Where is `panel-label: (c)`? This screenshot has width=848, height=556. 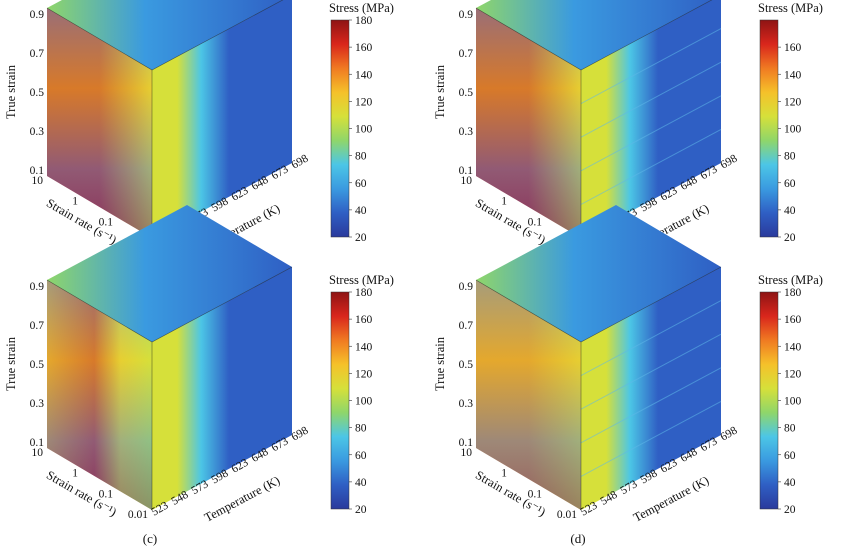 panel-label: (c) is located at coordinates (150, 538).